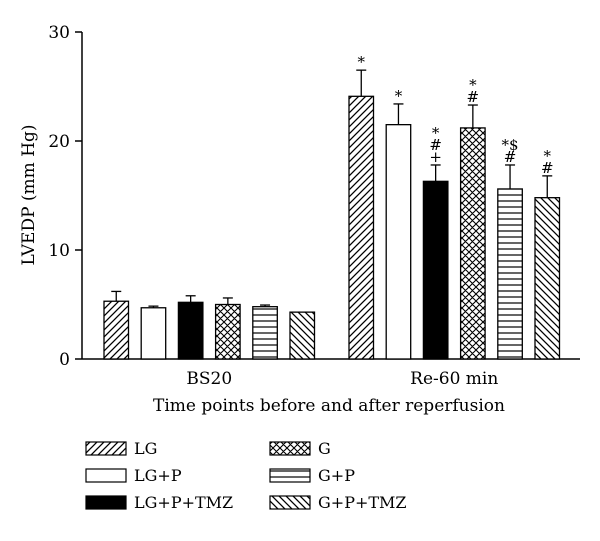 This screenshot has width=600, height=541. Describe the element at coordinates (246, 475) in the screenshot. I see `legend: LG LG+P LG+P+TMZ G G+P G+P+TMZ` at that location.